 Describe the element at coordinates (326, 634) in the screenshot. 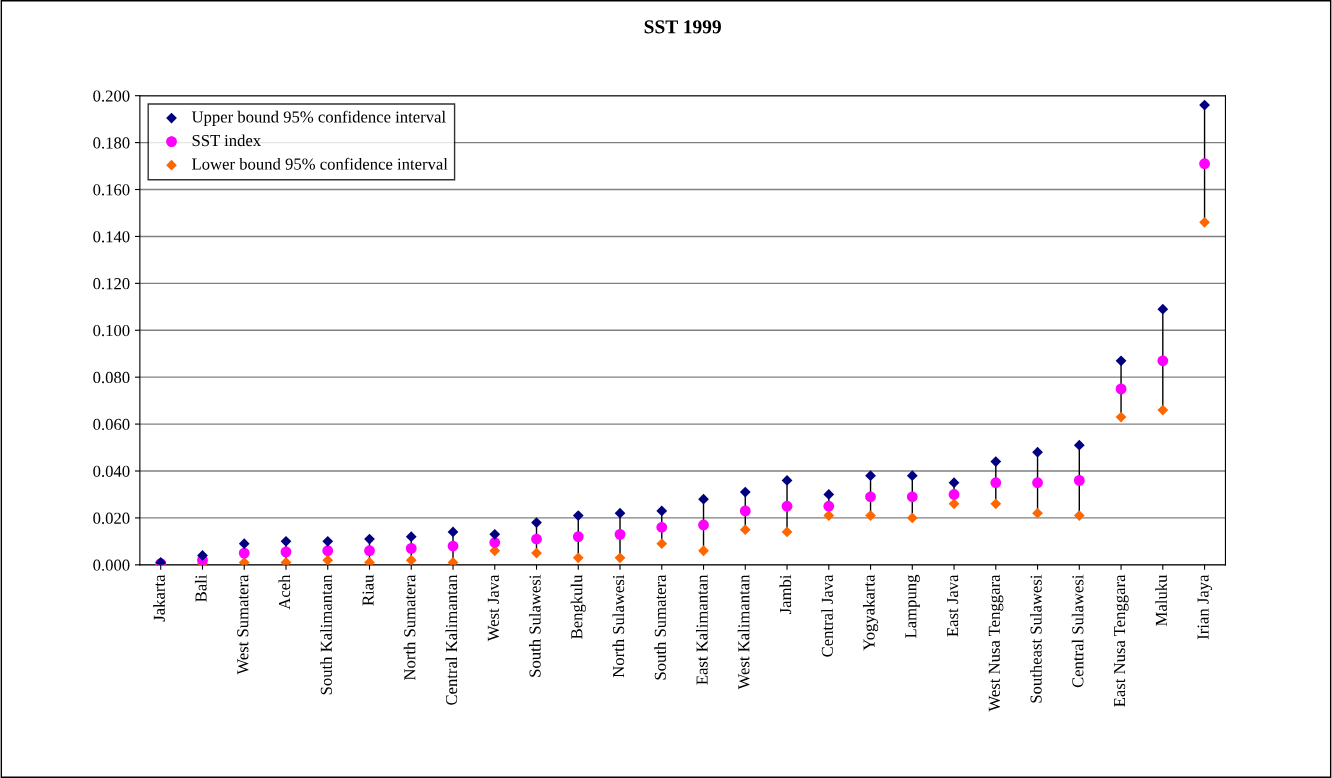

I see `x-tick-label: South Kalimantan` at that location.